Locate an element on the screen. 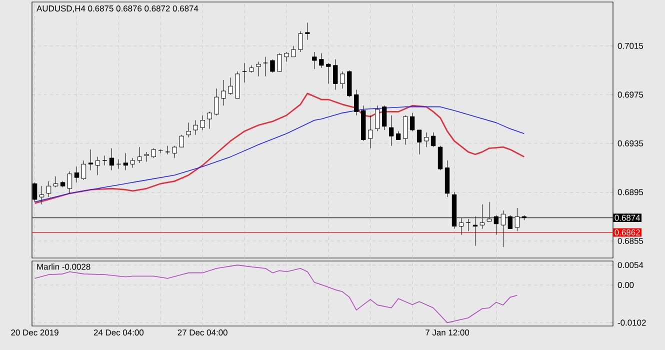  x-tick-label: 7 Jan 12:00 is located at coordinates (448, 333).